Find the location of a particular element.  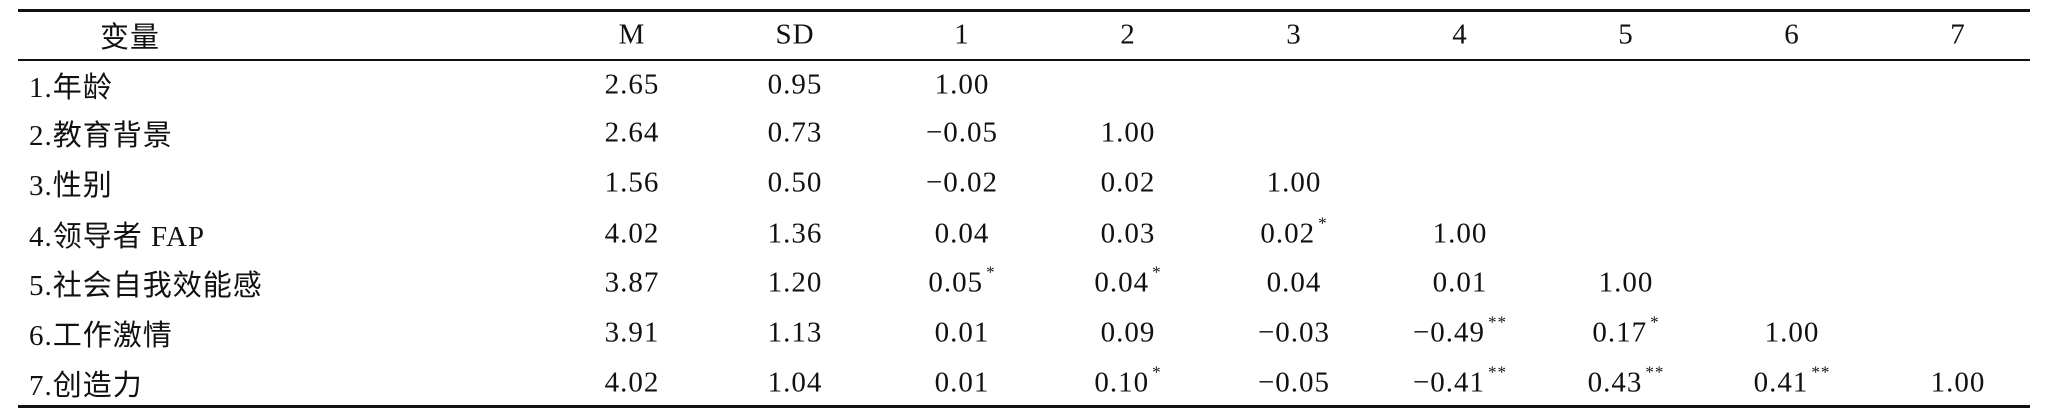

row-label: 2.教育背景 is located at coordinates (101, 136).